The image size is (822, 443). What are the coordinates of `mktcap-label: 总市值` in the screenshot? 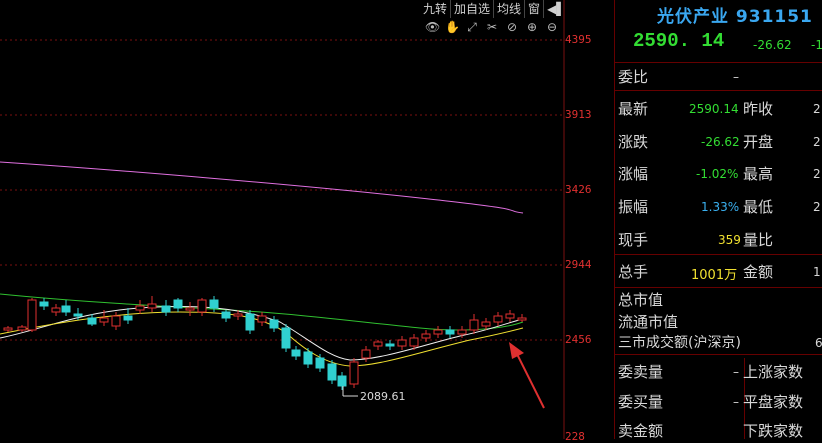 It's located at (641, 300).